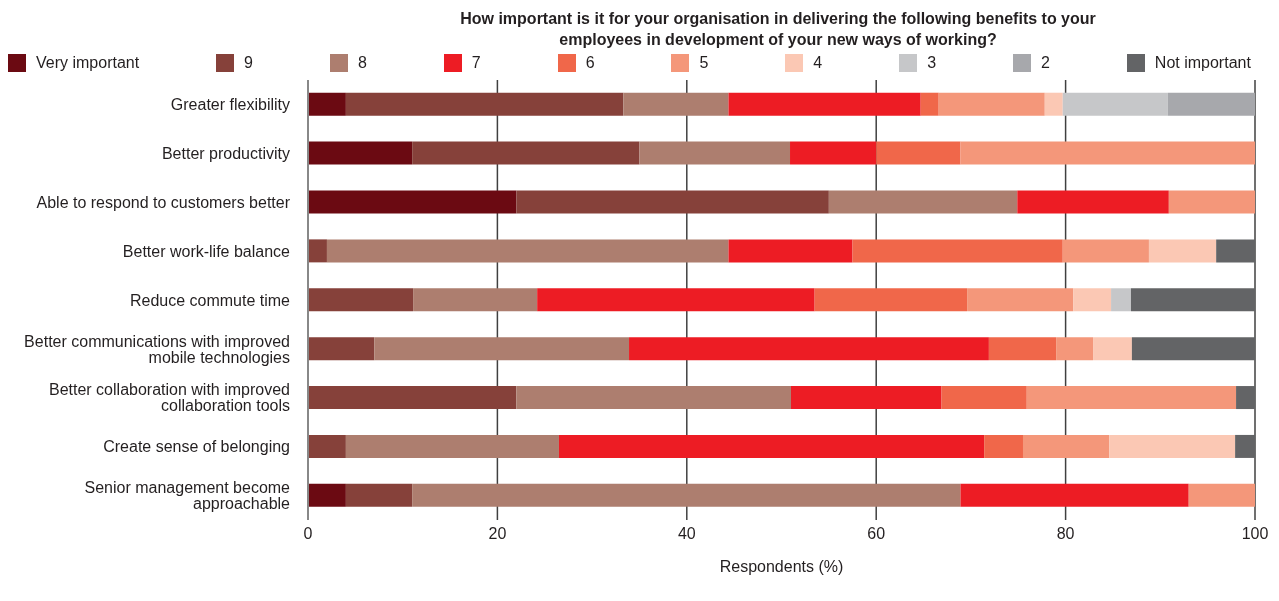  Describe the element at coordinates (248, 63) in the screenshot. I see `legend-label: 9` at that location.